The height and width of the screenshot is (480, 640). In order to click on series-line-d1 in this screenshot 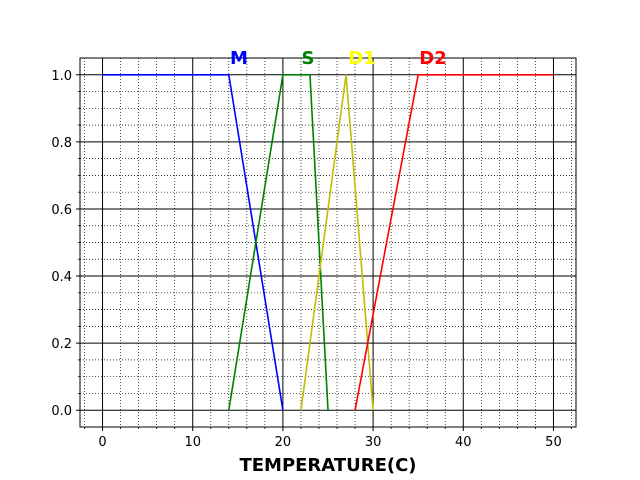, I will do `click(337, 242)`.